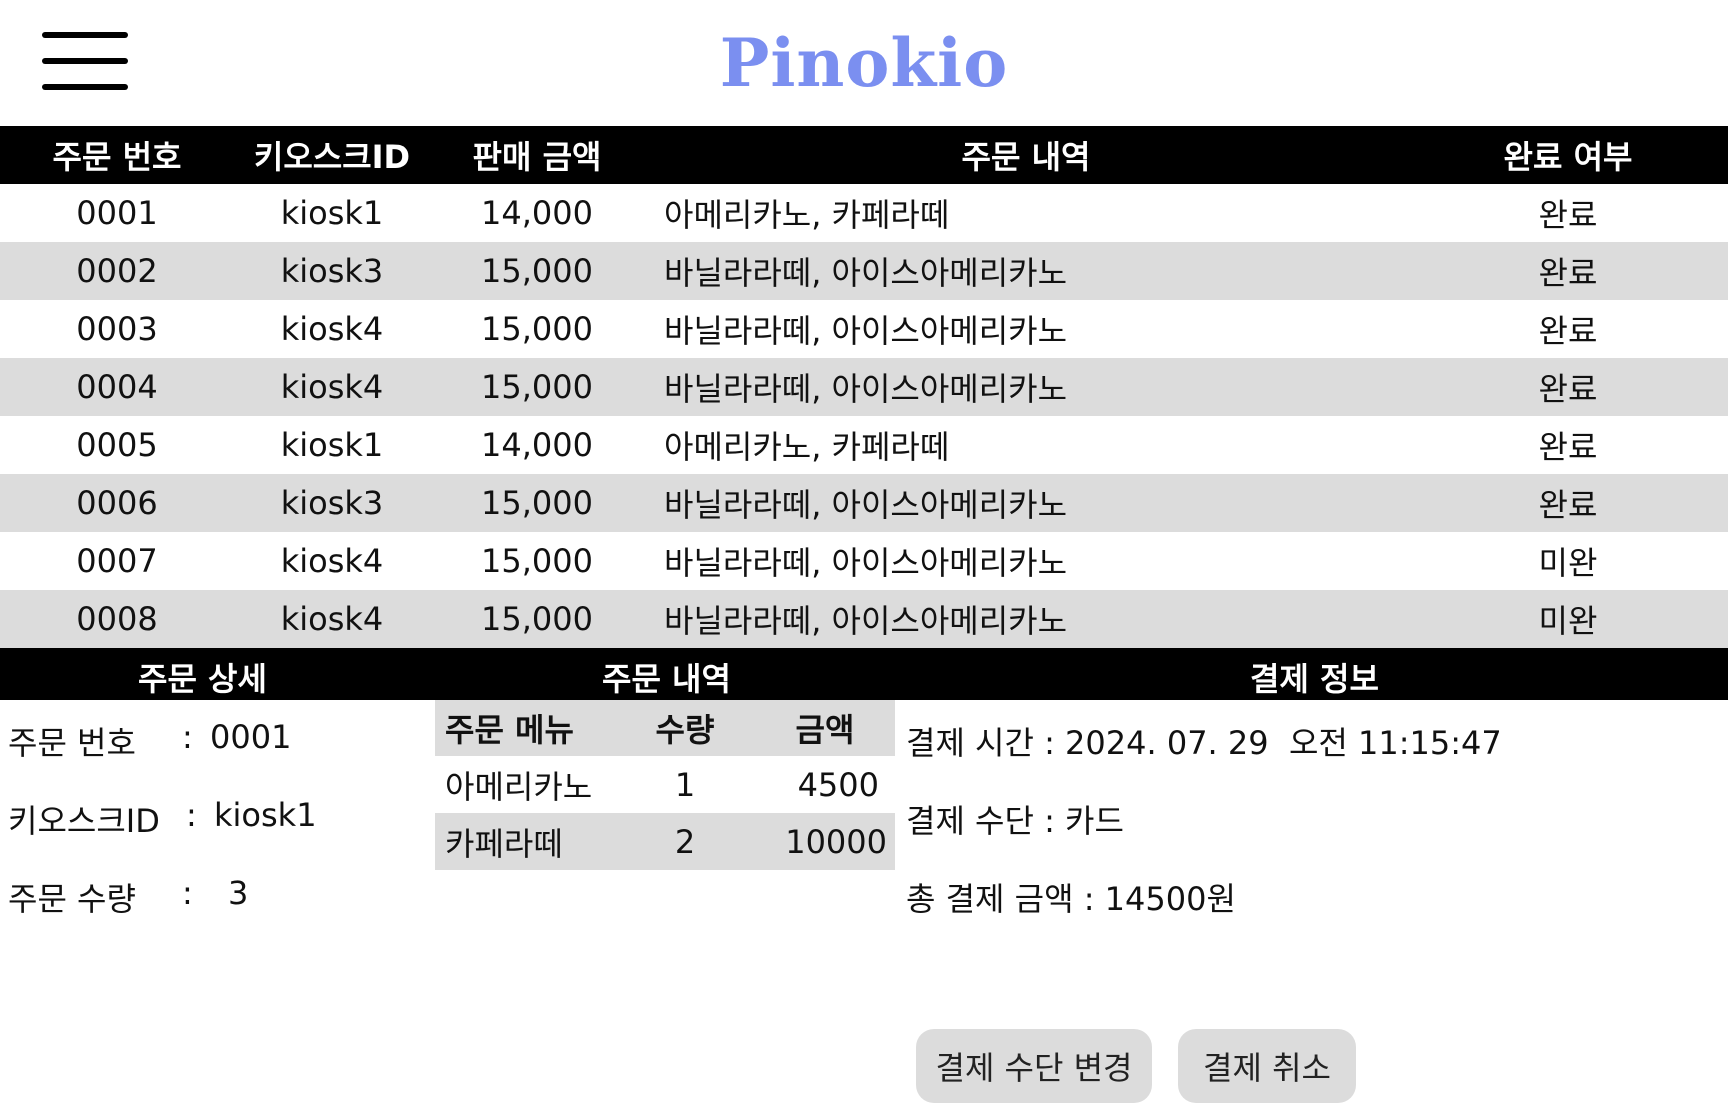  What do you see at coordinates (265, 815) in the screenshot?
I see `kiosk-id-value: kiosk1` at bounding box center [265, 815].